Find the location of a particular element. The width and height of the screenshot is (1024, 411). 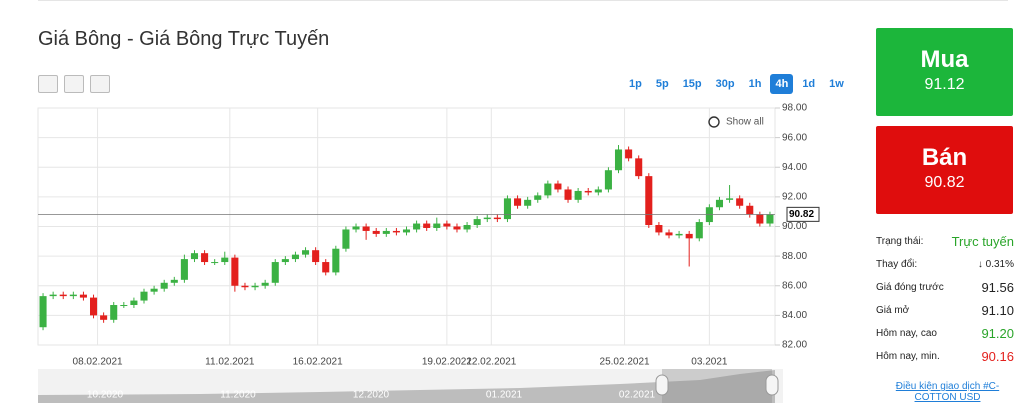

timeframe-button: 1d is located at coordinates (809, 84).